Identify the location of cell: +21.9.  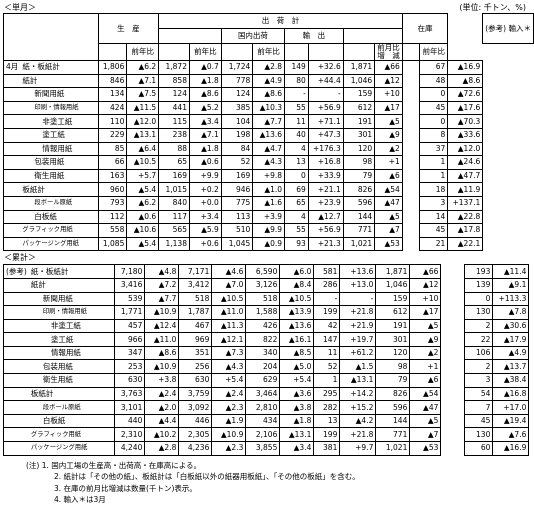
(358, 326).